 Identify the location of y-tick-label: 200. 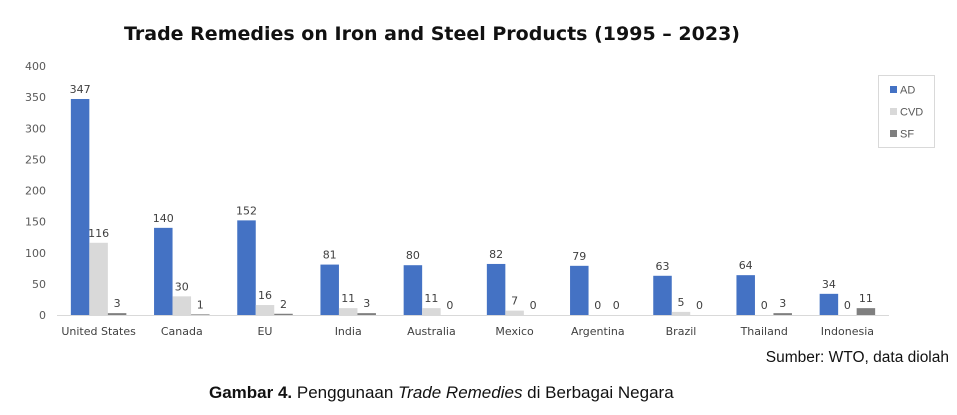
(35, 191).